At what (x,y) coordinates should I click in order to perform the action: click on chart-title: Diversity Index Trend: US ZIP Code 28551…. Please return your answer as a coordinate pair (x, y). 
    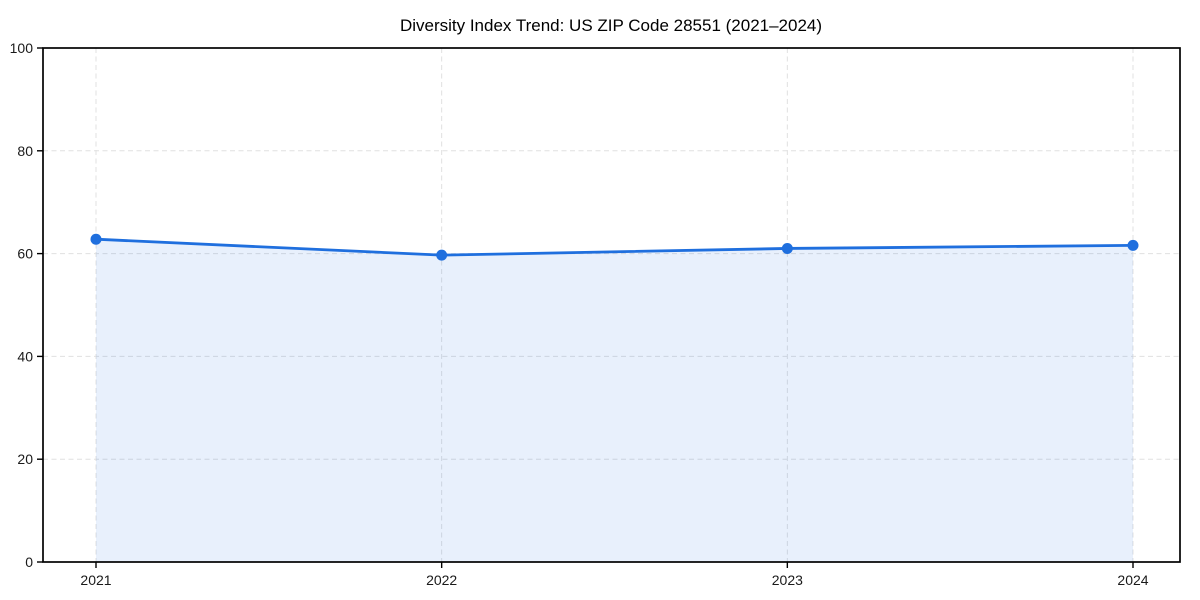
    Looking at the image, I should click on (611, 25).